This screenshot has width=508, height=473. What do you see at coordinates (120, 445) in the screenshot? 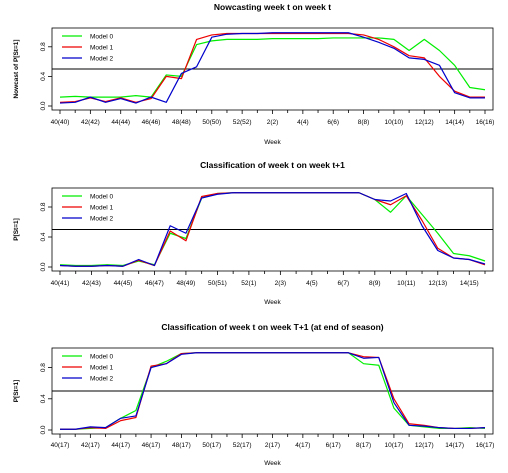
I see `x-tick-label: 44(17)` at bounding box center [120, 445].